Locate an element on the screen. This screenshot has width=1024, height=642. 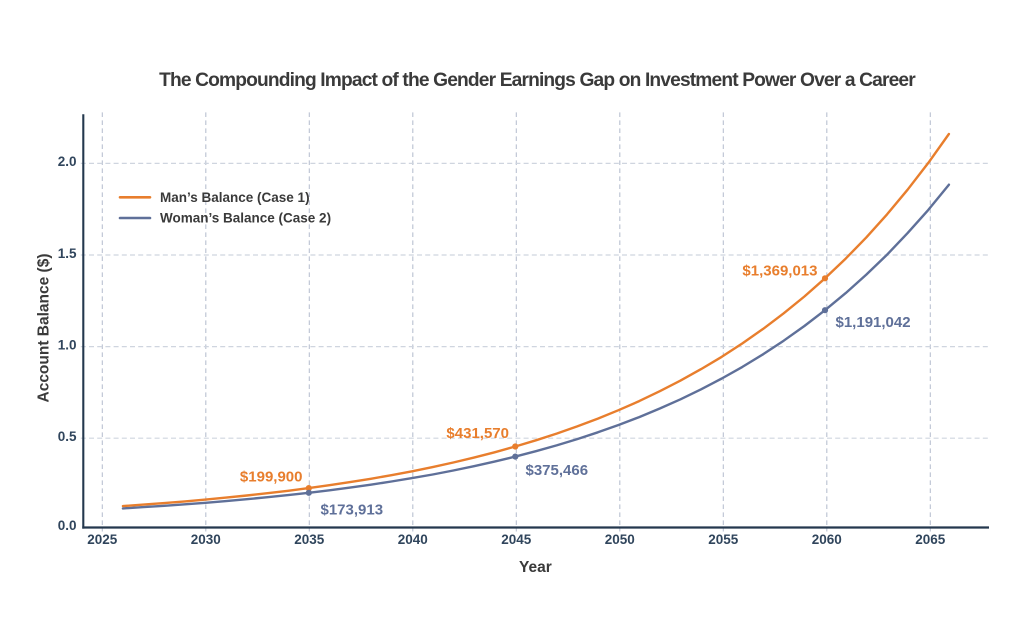
svg-text: 2050 is located at coordinates (620, 539).